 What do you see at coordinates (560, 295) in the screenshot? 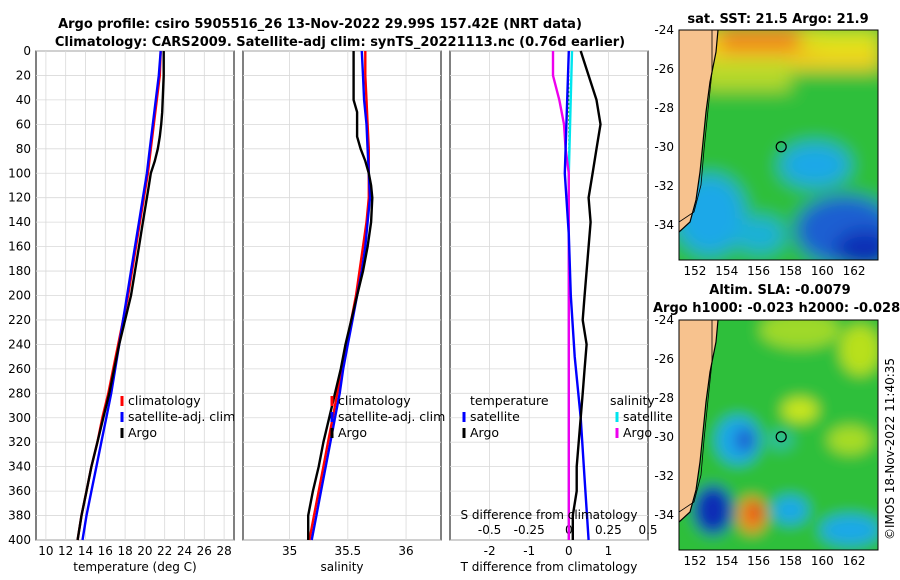
I see `salinity-argo-diff-line` at bounding box center [560, 295].